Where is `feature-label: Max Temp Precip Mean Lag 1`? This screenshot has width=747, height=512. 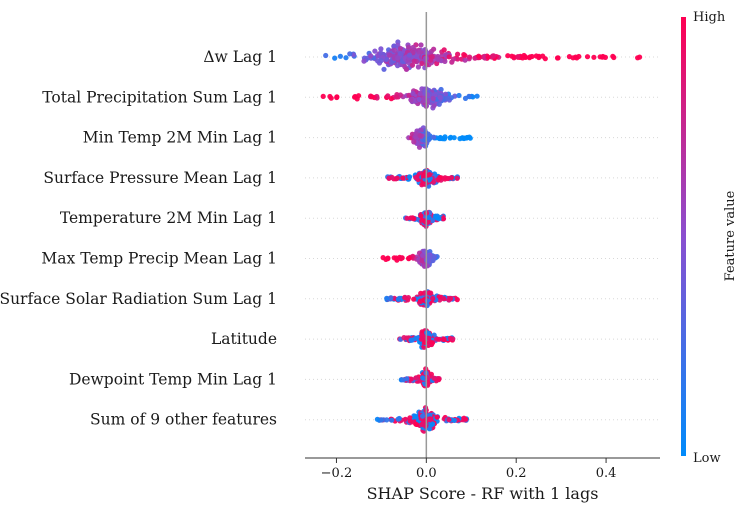 feature-label: Max Temp Precip Mean Lag 1 is located at coordinates (159, 259).